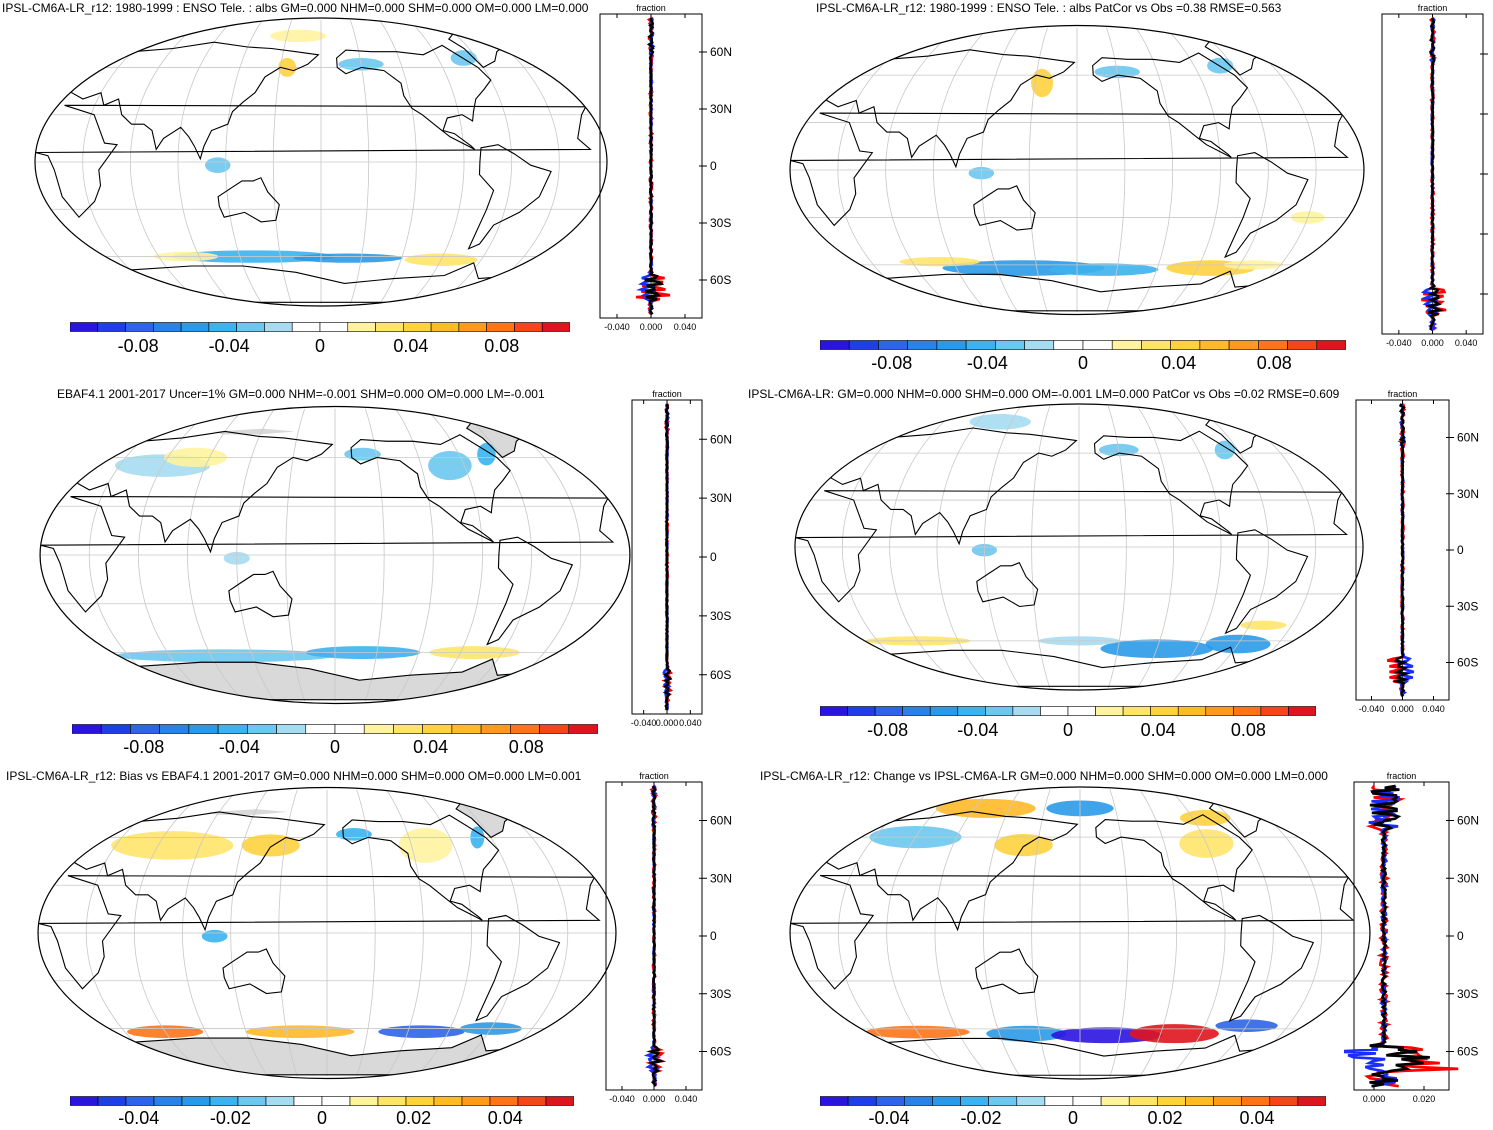  Describe the element at coordinates (1401, 550) in the screenshot. I see `mean-curve` at that location.